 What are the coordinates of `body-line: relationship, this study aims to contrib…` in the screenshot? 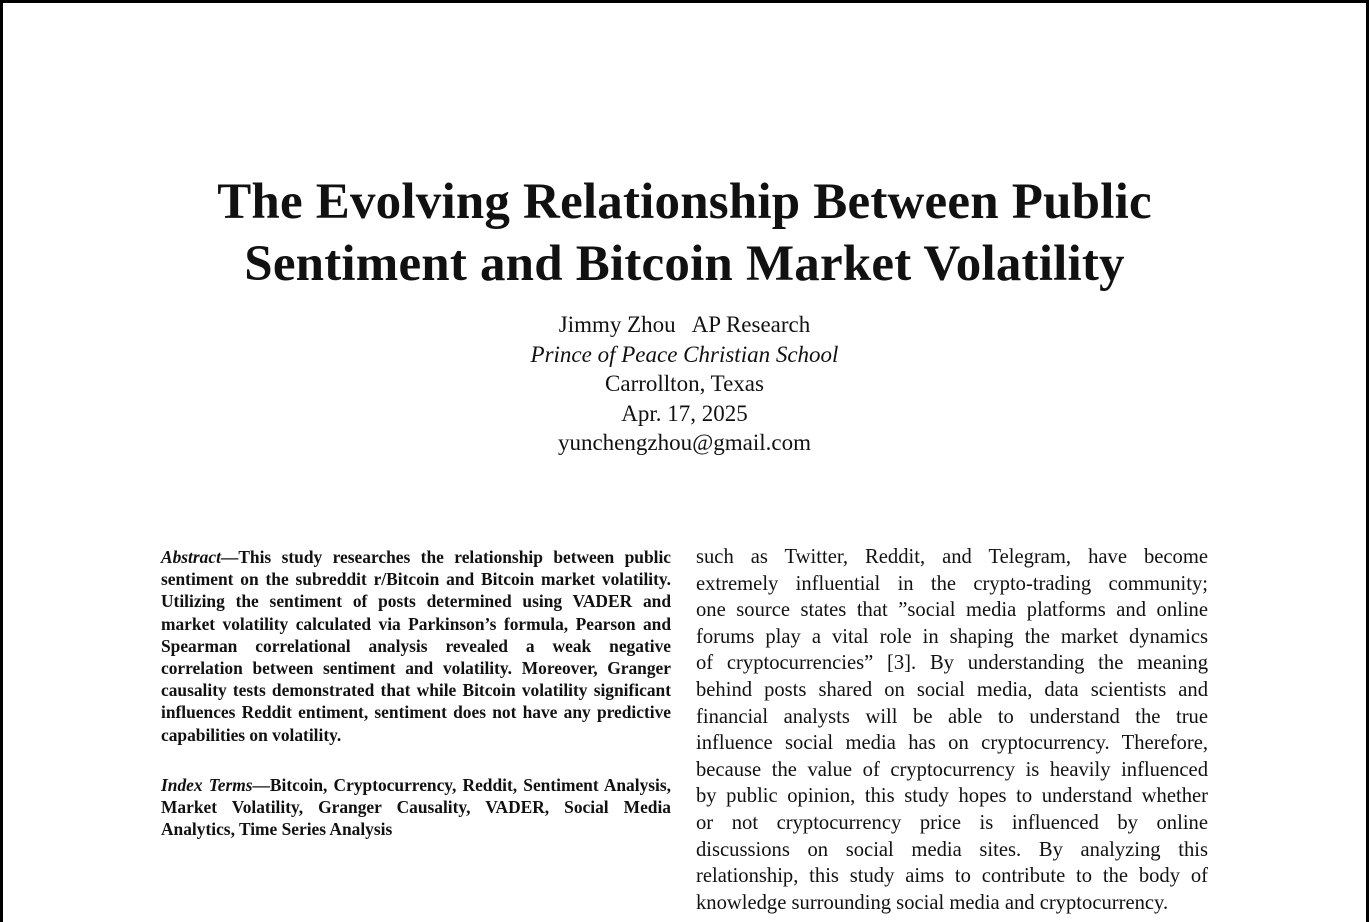 It's located at (952, 876).